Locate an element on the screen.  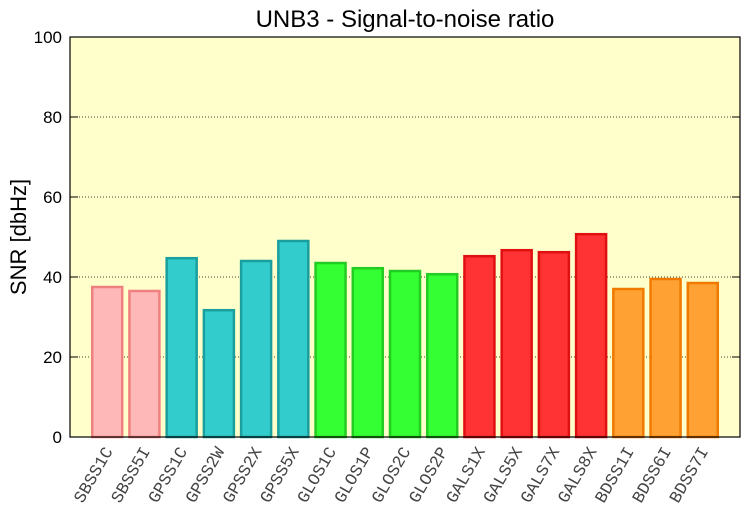
y-tick-label: 80 is located at coordinates (52, 117).